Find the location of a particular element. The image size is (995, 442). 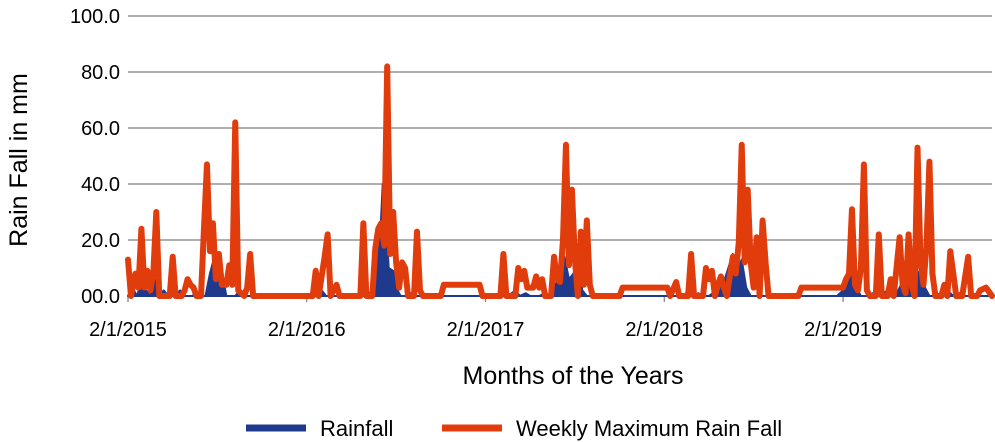

y-tick-label: 80.0 is located at coordinates (100, 73).